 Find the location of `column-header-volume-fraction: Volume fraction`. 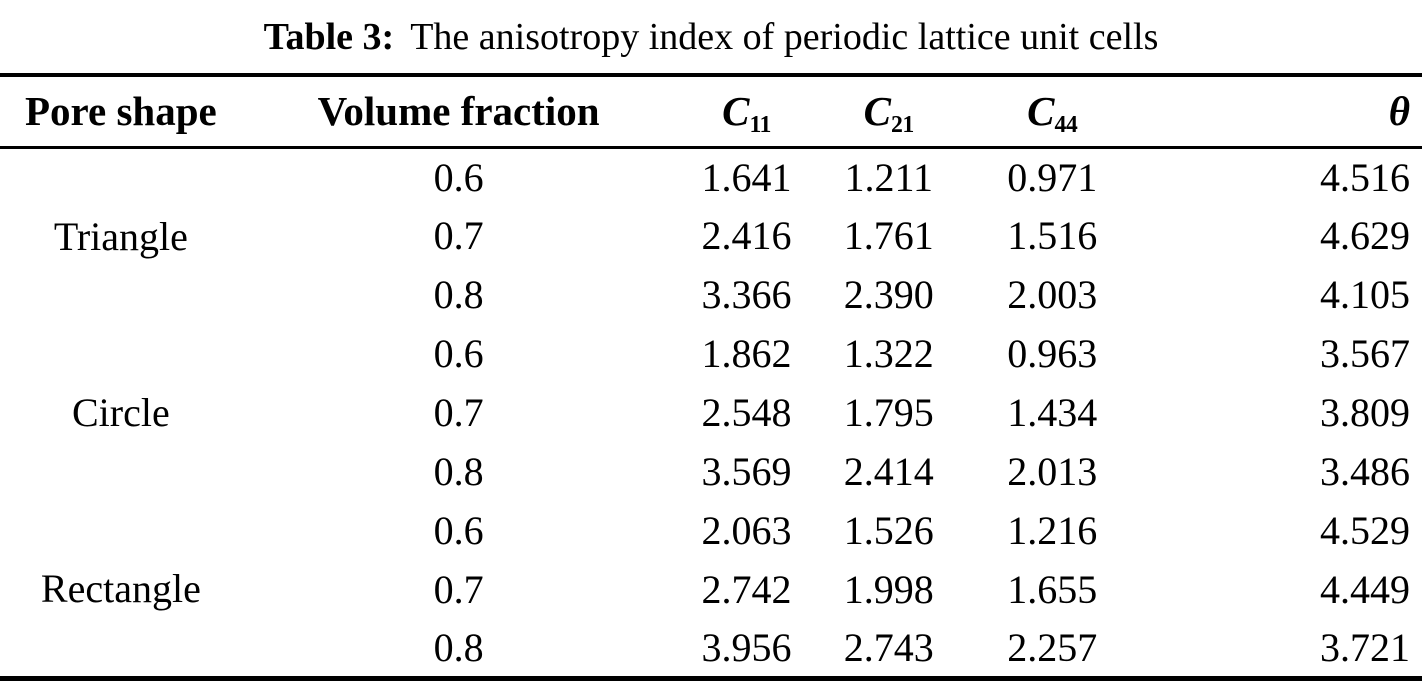

column-header-volume-fraction: Volume fraction is located at coordinates (458, 111).